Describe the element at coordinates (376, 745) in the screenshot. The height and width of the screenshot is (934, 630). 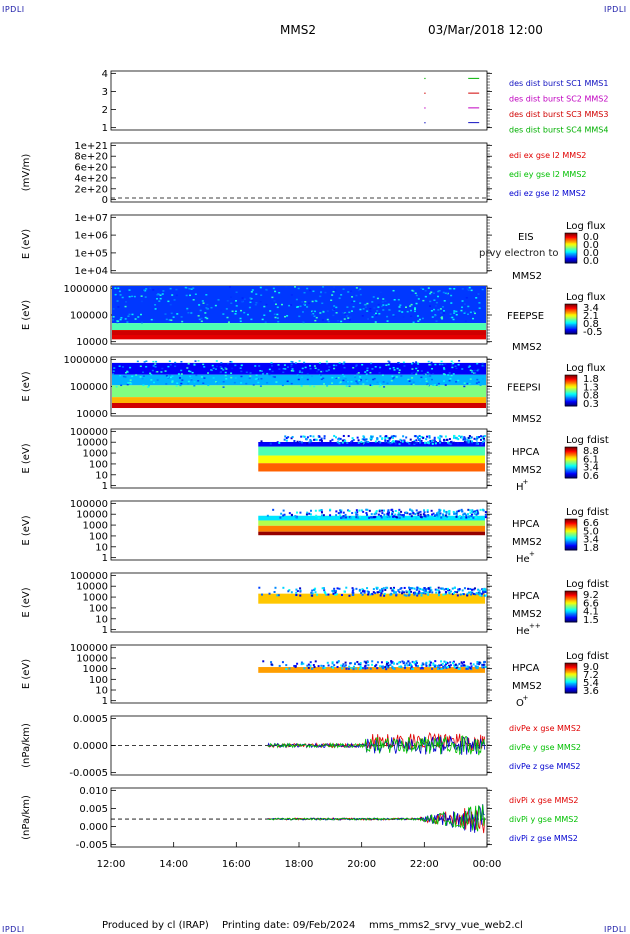
I see `series-line-y` at that location.